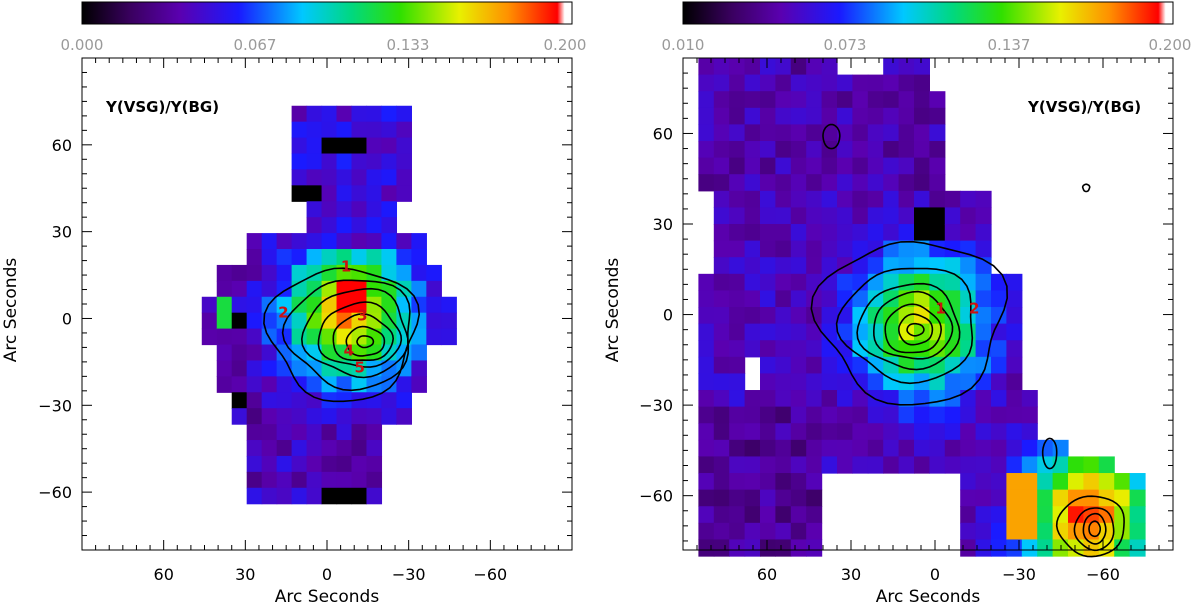 This screenshot has width=1200, height=608. I want to click on y-axis-label-right: Arc Seconds, so click(613, 310).